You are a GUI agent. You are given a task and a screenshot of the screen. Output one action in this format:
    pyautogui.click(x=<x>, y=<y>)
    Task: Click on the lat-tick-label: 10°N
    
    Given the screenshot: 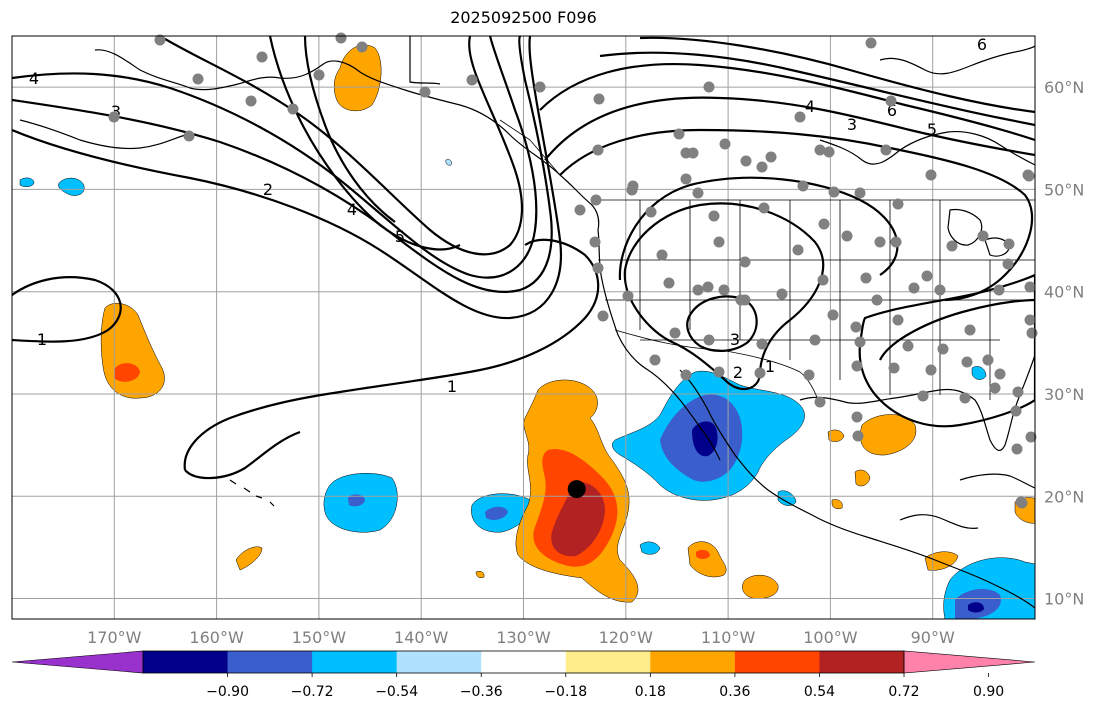 What is the action you would take?
    pyautogui.click(x=1064, y=599)
    